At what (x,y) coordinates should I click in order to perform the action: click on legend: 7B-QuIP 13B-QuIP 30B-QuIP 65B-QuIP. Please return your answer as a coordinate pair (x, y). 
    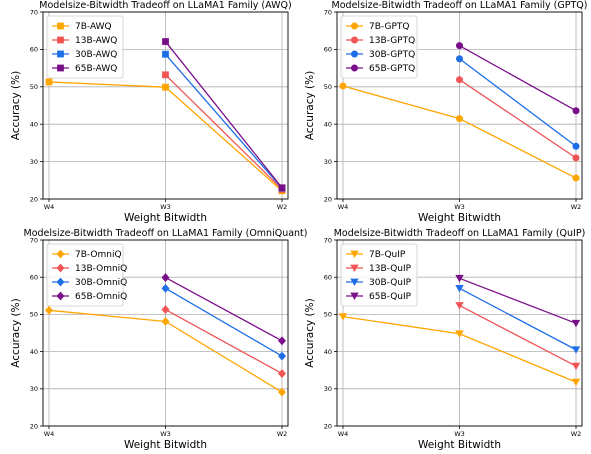
    Looking at the image, I should click on (379, 275).